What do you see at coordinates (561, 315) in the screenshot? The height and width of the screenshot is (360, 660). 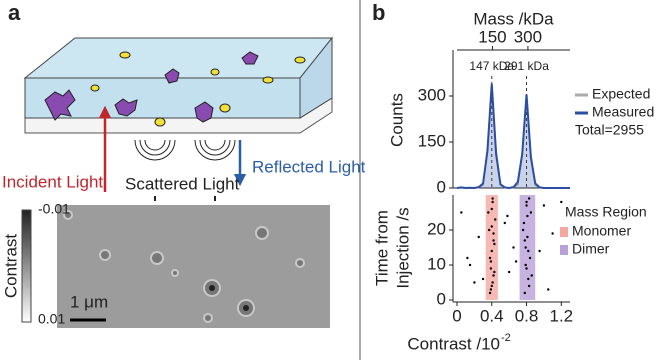 I see `x-tick-label: 1.2` at bounding box center [561, 315].